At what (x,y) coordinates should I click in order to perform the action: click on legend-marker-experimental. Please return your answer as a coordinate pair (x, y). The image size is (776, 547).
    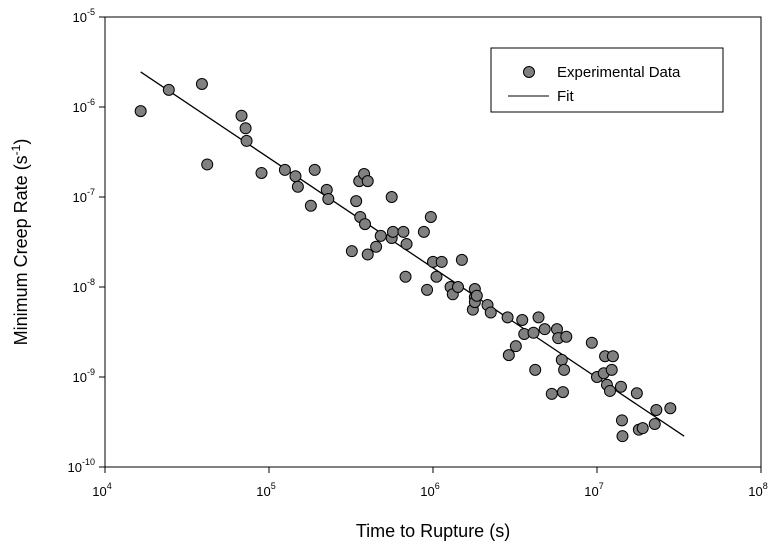
    Looking at the image, I should click on (529, 72).